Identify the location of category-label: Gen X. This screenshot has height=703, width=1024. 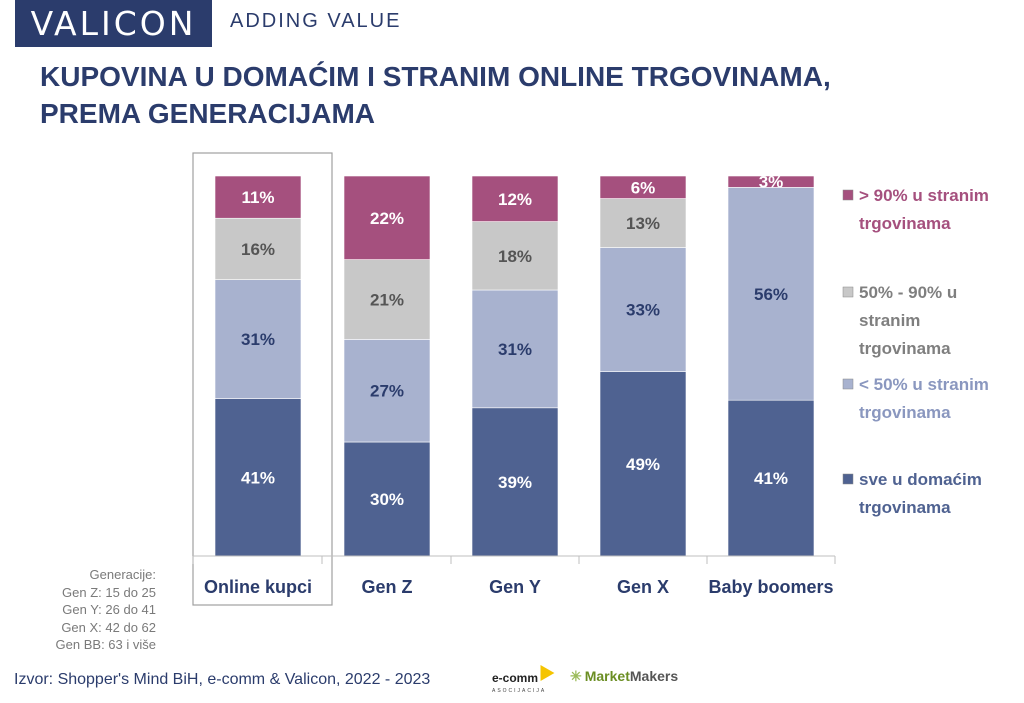
(643, 587).